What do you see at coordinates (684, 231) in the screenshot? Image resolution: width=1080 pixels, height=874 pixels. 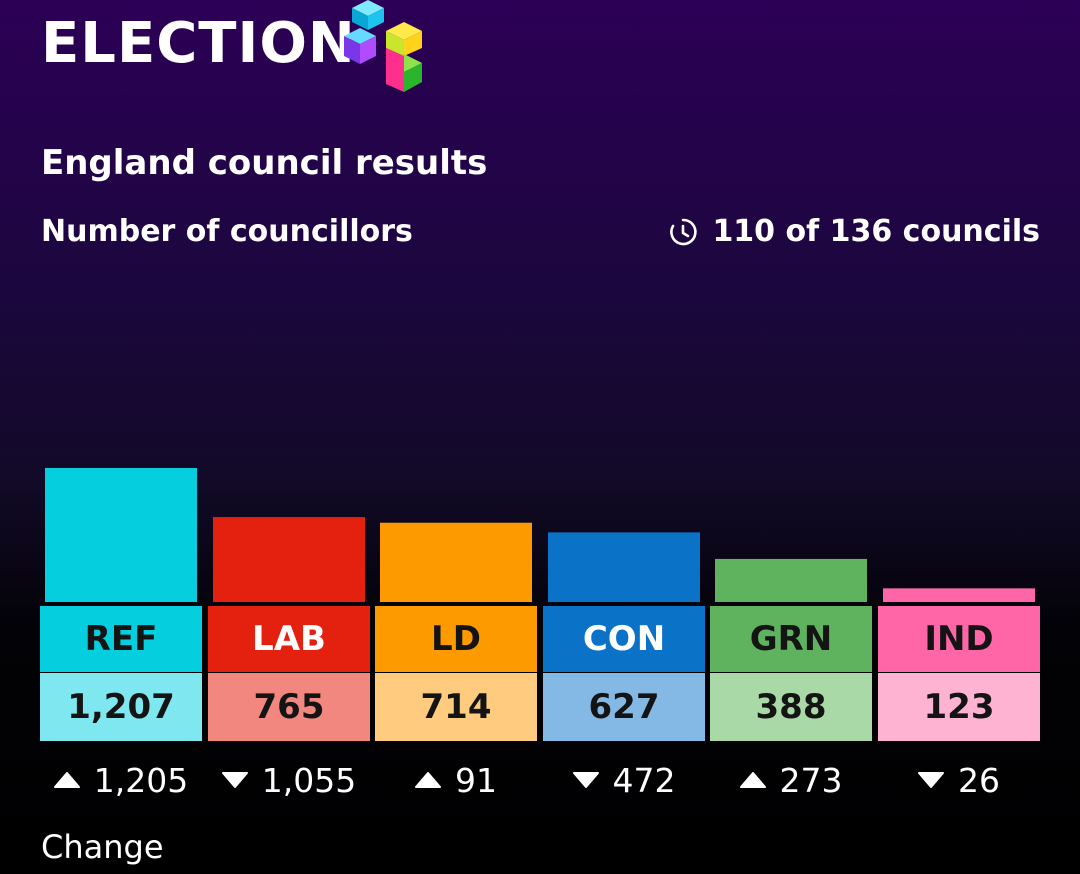 I see `clock-icon` at bounding box center [684, 231].